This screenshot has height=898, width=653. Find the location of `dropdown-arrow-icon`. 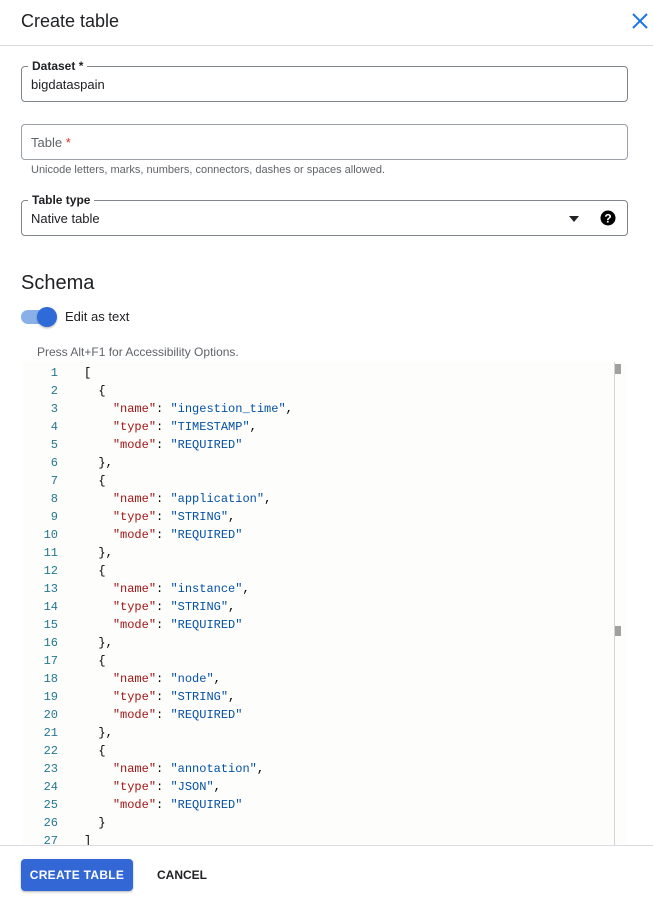

dropdown-arrow-icon is located at coordinates (574, 219).